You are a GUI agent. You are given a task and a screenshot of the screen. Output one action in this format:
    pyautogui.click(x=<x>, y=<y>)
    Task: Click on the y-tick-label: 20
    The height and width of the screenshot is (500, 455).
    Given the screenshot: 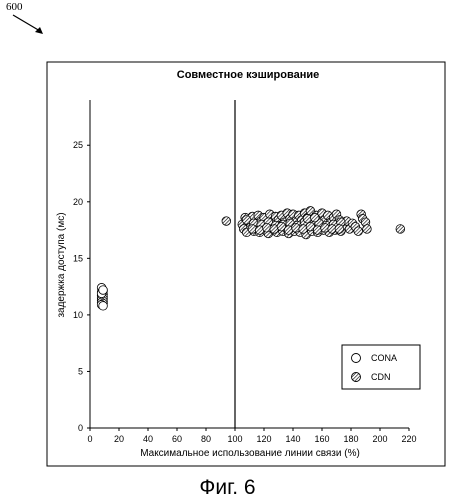 What is the action you would take?
    pyautogui.click(x=78, y=202)
    